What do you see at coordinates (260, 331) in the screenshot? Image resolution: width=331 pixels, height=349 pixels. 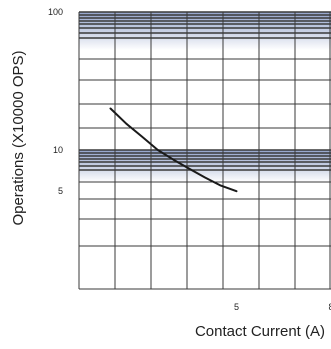 I see `x-axis-label: Contact Current (A)` at bounding box center [260, 331].